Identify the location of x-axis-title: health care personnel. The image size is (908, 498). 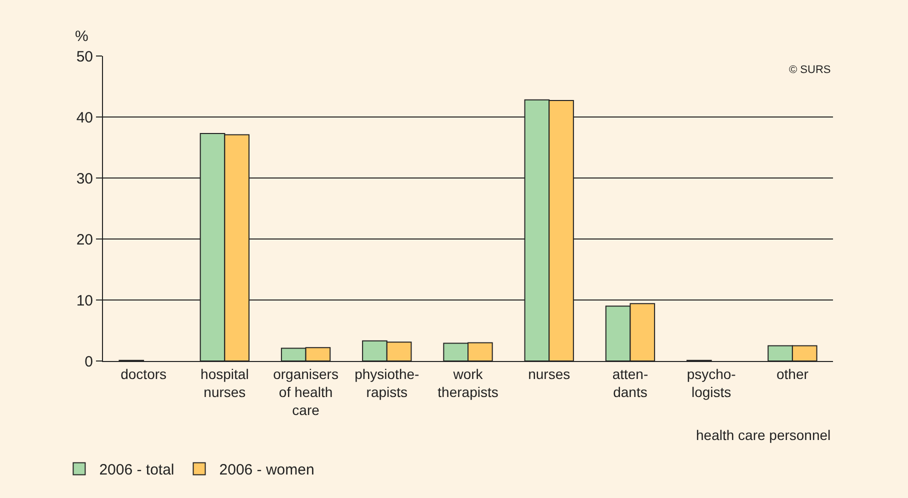
(763, 435).